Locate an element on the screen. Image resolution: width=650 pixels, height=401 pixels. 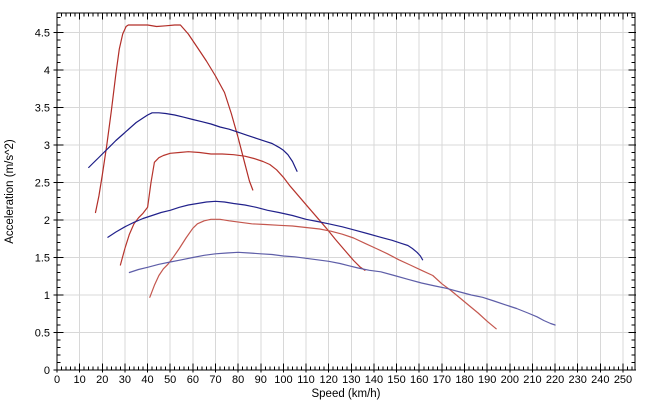
x-tick-label: 20 is located at coordinates (102, 380).